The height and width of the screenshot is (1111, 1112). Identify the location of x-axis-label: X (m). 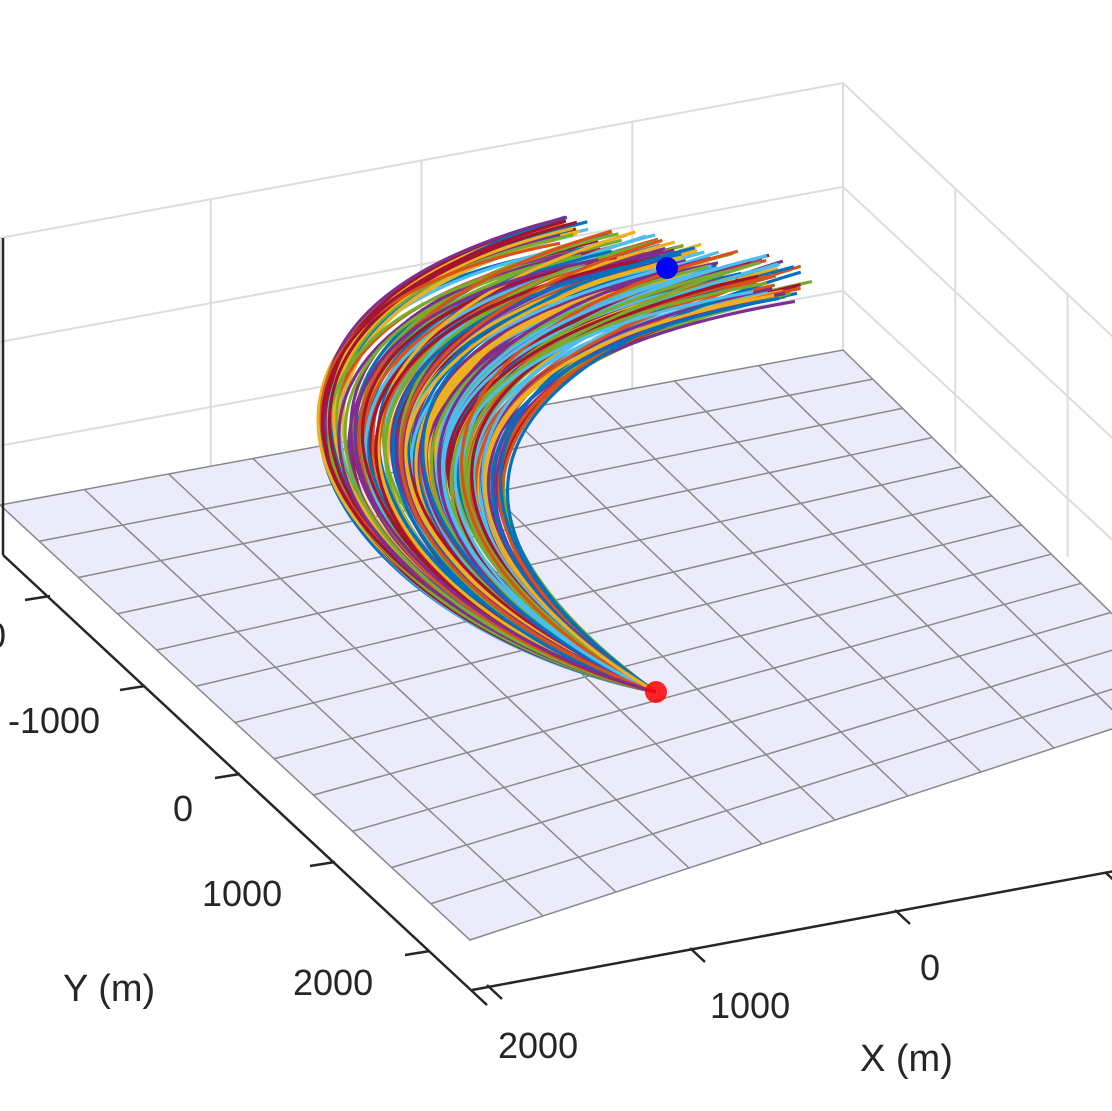
(906, 1059).